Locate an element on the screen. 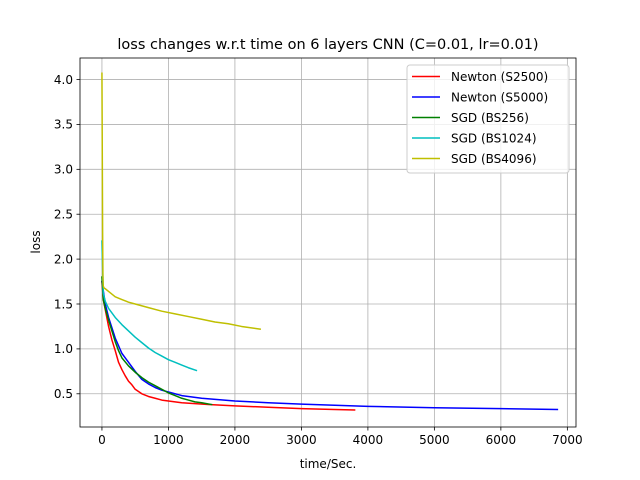 This screenshot has height=480, width=640. x-tick-label: 2000 is located at coordinates (235, 440).